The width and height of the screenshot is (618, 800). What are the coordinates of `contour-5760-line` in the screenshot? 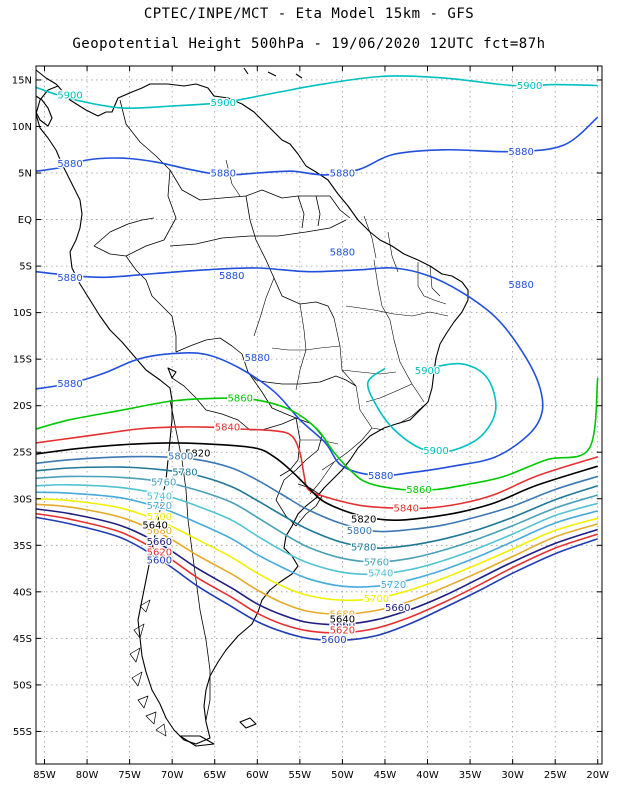 It's located at (316, 519).